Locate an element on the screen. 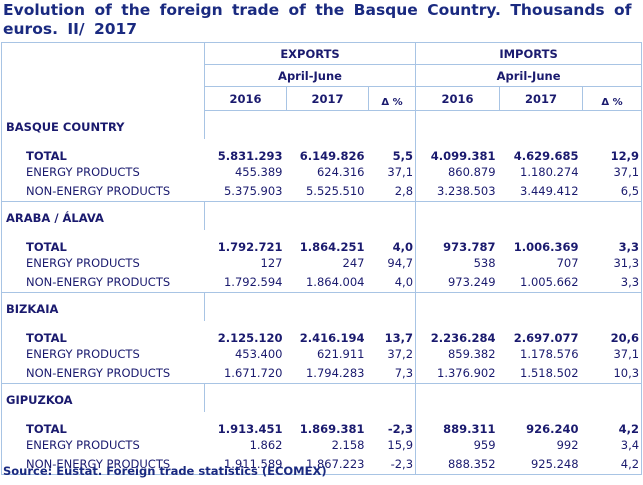 Image resolution: width=643 pixels, height=485 pixels. exports-2016: 1.911.589 is located at coordinates (245, 464).